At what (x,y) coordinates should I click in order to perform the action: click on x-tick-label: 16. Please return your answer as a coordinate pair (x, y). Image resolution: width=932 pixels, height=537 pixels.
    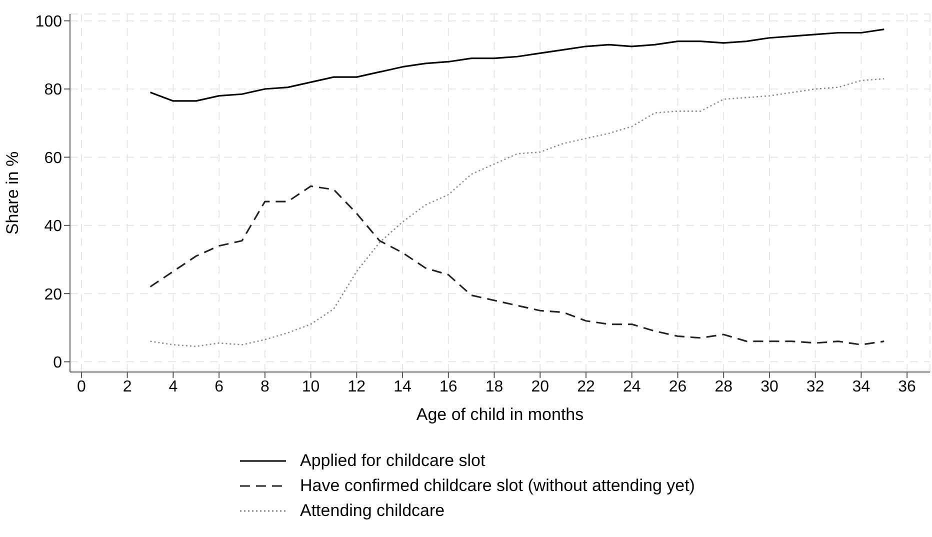
    Looking at the image, I should click on (449, 387).